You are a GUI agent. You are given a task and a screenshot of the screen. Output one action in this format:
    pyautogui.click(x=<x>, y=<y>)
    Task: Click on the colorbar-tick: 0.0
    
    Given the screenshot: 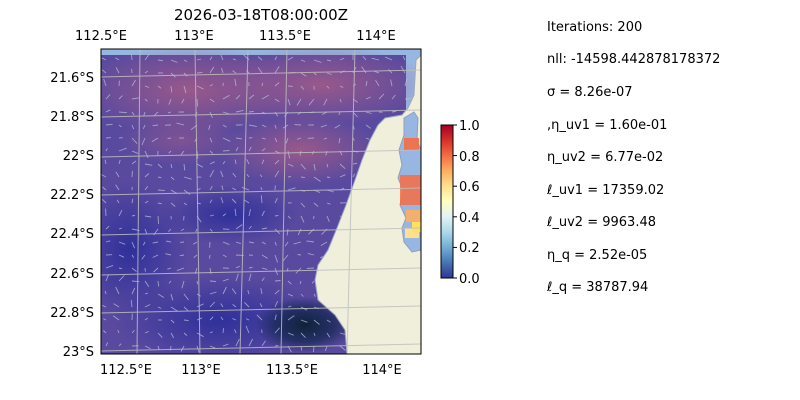 What is the action you would take?
    pyautogui.click(x=469, y=279)
    